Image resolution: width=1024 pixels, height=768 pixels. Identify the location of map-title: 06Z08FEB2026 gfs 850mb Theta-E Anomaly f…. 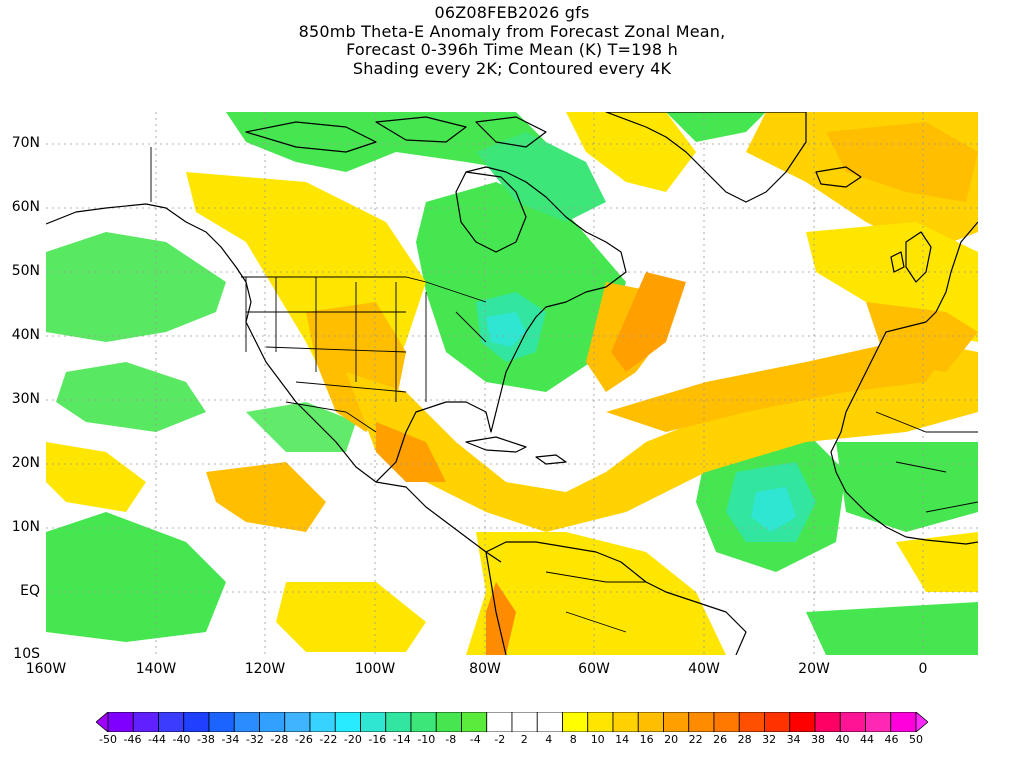
(512, 40).